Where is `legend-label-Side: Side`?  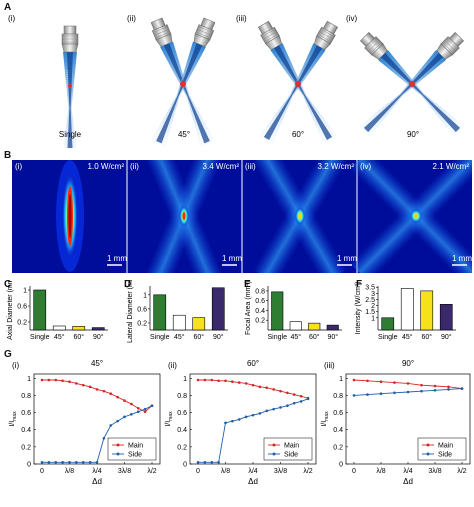 legend-label-Side: Side is located at coordinates (135, 455).